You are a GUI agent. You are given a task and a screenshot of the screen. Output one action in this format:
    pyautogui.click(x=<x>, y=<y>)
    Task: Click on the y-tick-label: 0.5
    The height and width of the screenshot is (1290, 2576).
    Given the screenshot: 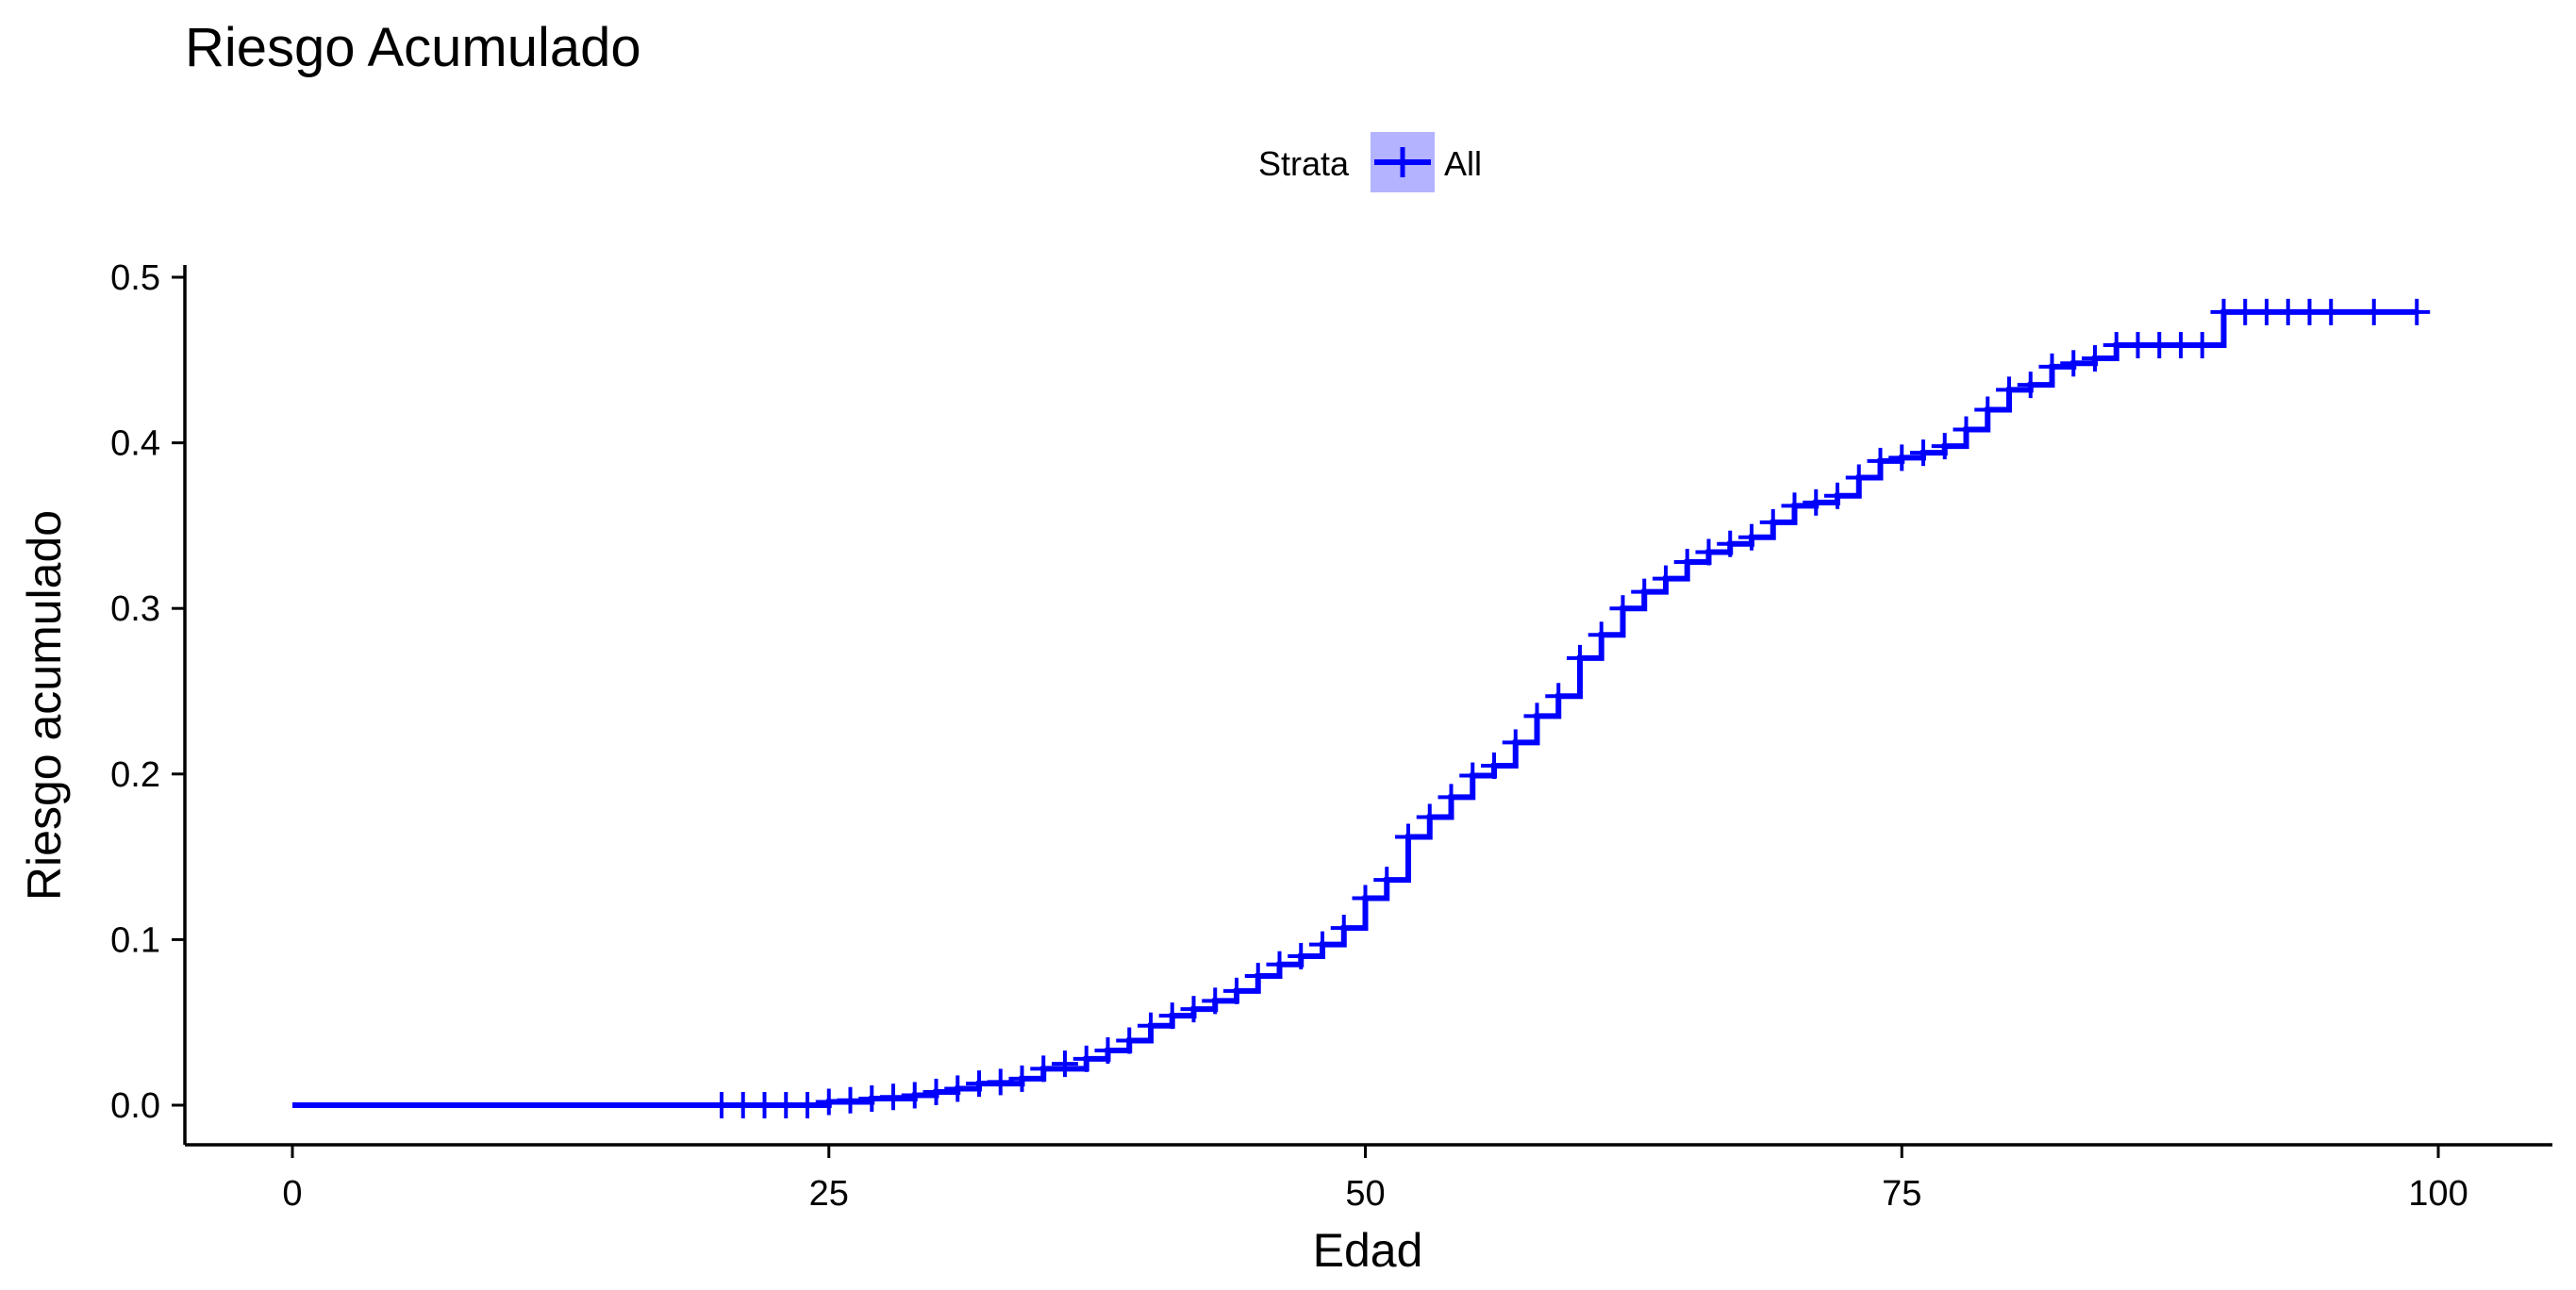 What is the action you would take?
    pyautogui.click(x=135, y=278)
    